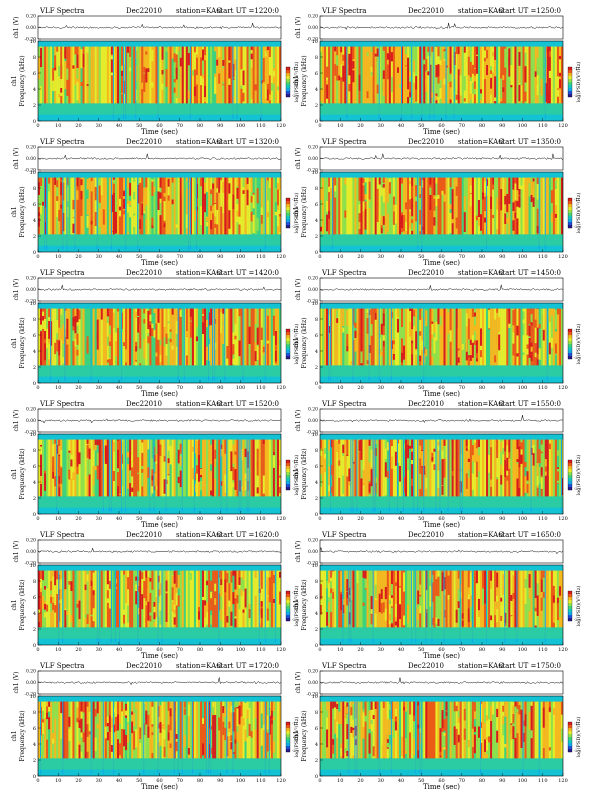 The image size is (612, 792). What do you see at coordinates (298, 421) in the screenshot?
I see `waveform-axis-label: ch1 (V)` at bounding box center [298, 421].